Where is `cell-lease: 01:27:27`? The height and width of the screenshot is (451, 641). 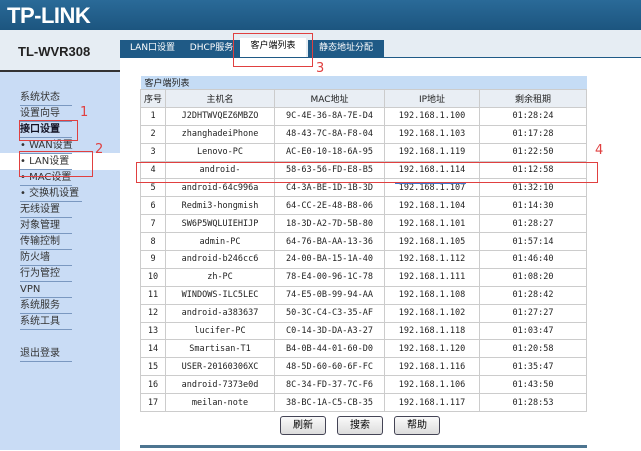
cell-lease: 01:27:27 is located at coordinates (533, 313).